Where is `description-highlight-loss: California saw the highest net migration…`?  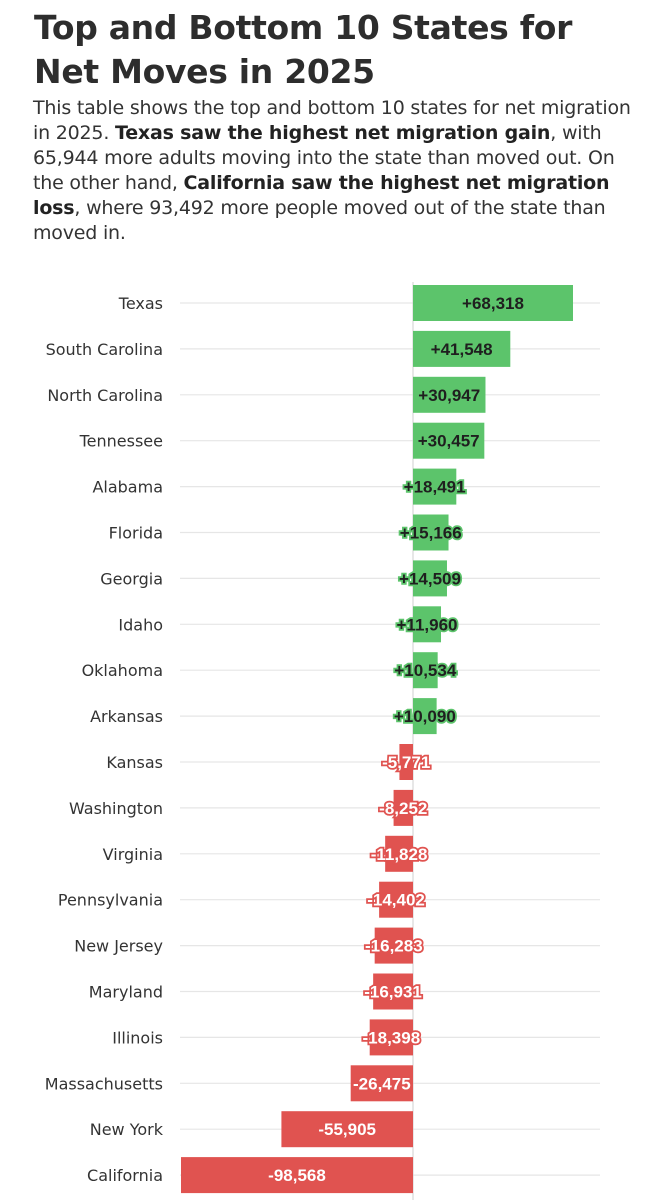
description-highlight-loss: California saw the highest net migration… is located at coordinates (321, 195).